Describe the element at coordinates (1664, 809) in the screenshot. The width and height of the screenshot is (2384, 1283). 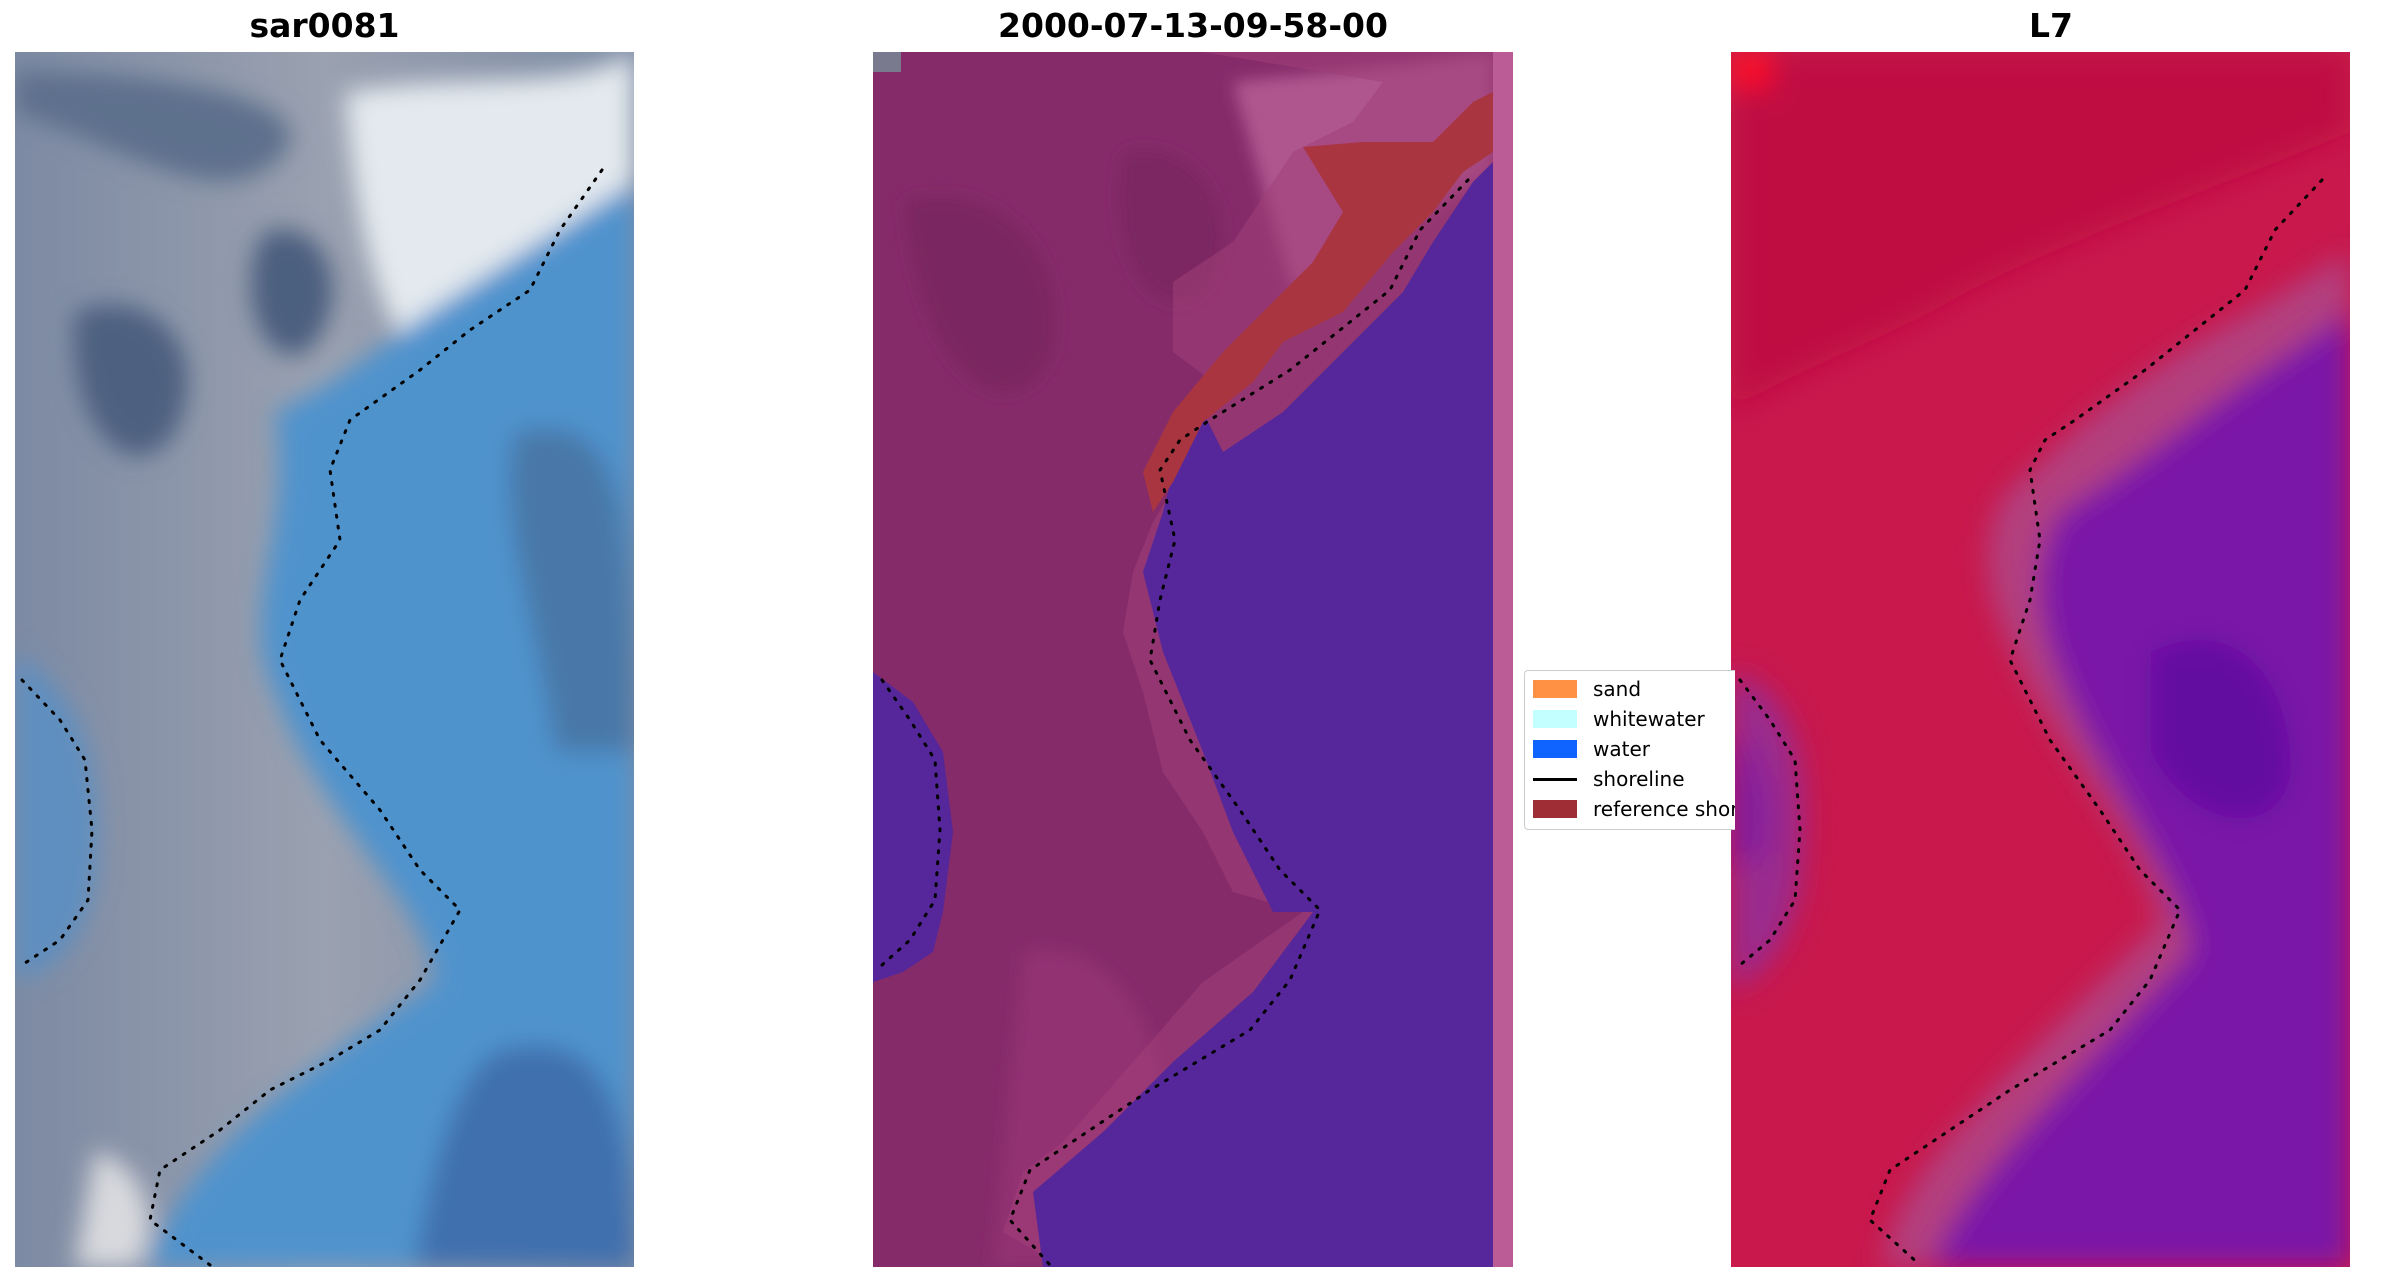
I see `legend-label: reference shoreline` at that location.